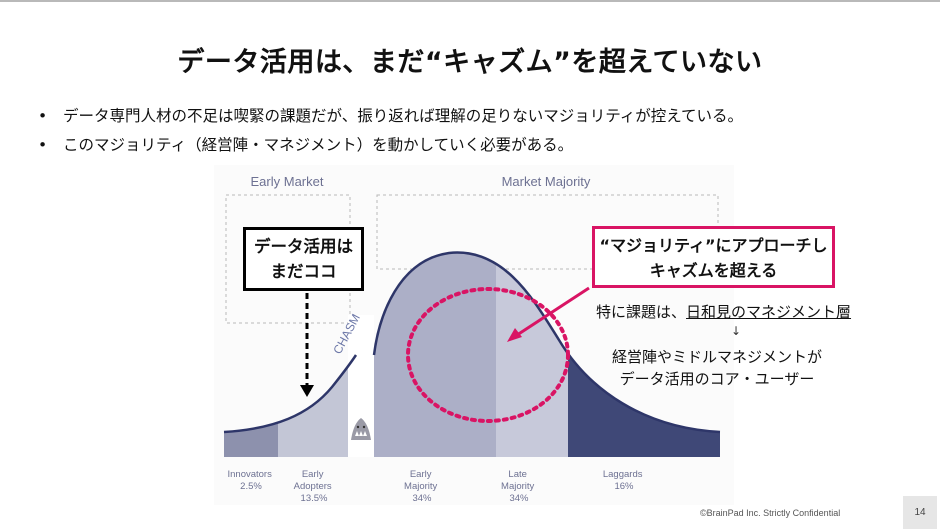 The width and height of the screenshot is (940, 529). Describe the element at coordinates (249, 474) in the screenshot. I see `segment-label-line: Innovators` at that location.